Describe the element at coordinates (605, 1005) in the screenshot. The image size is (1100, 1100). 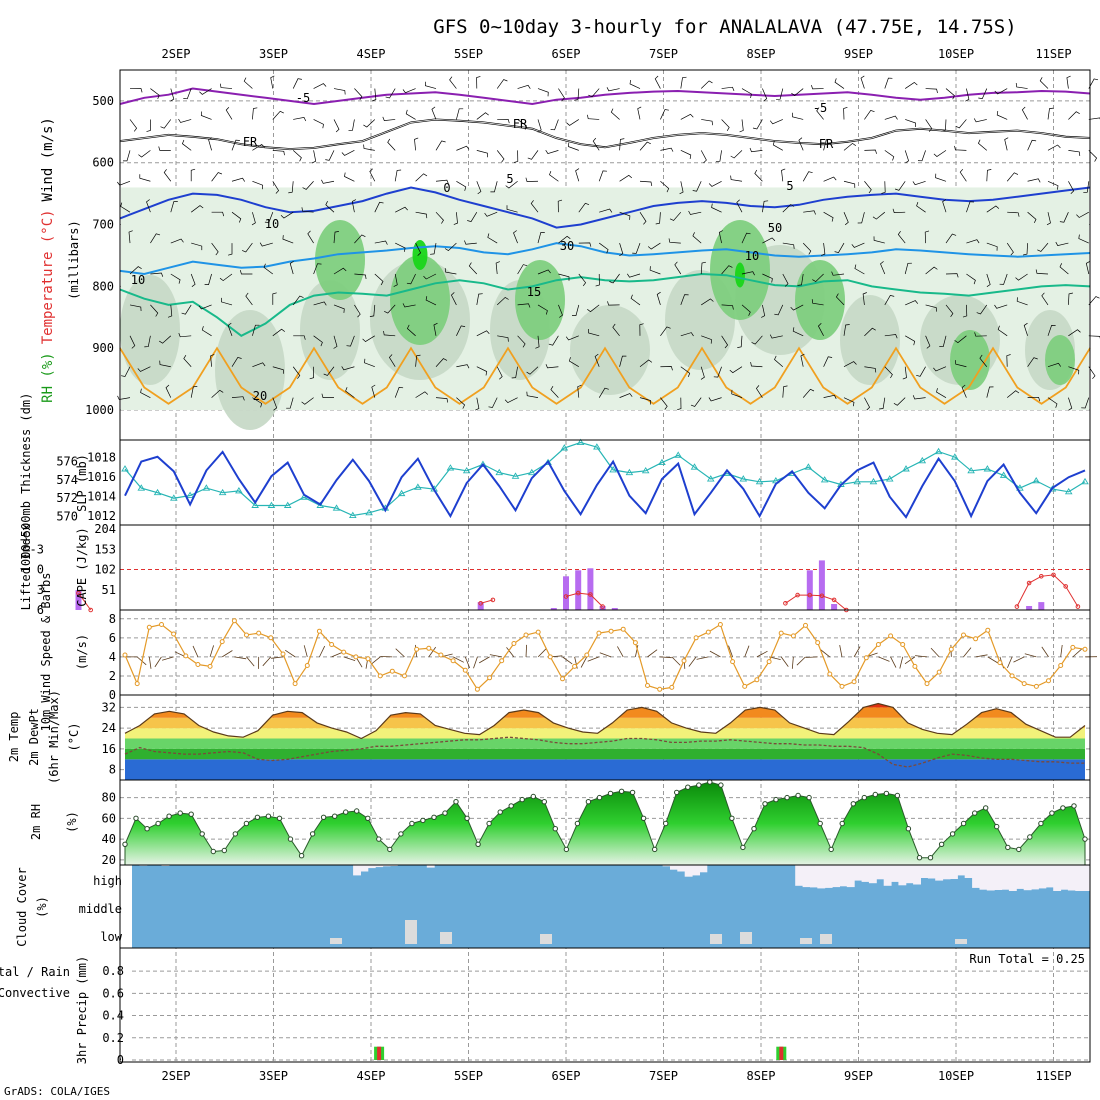
I see `panel-frame-precip` at that location.